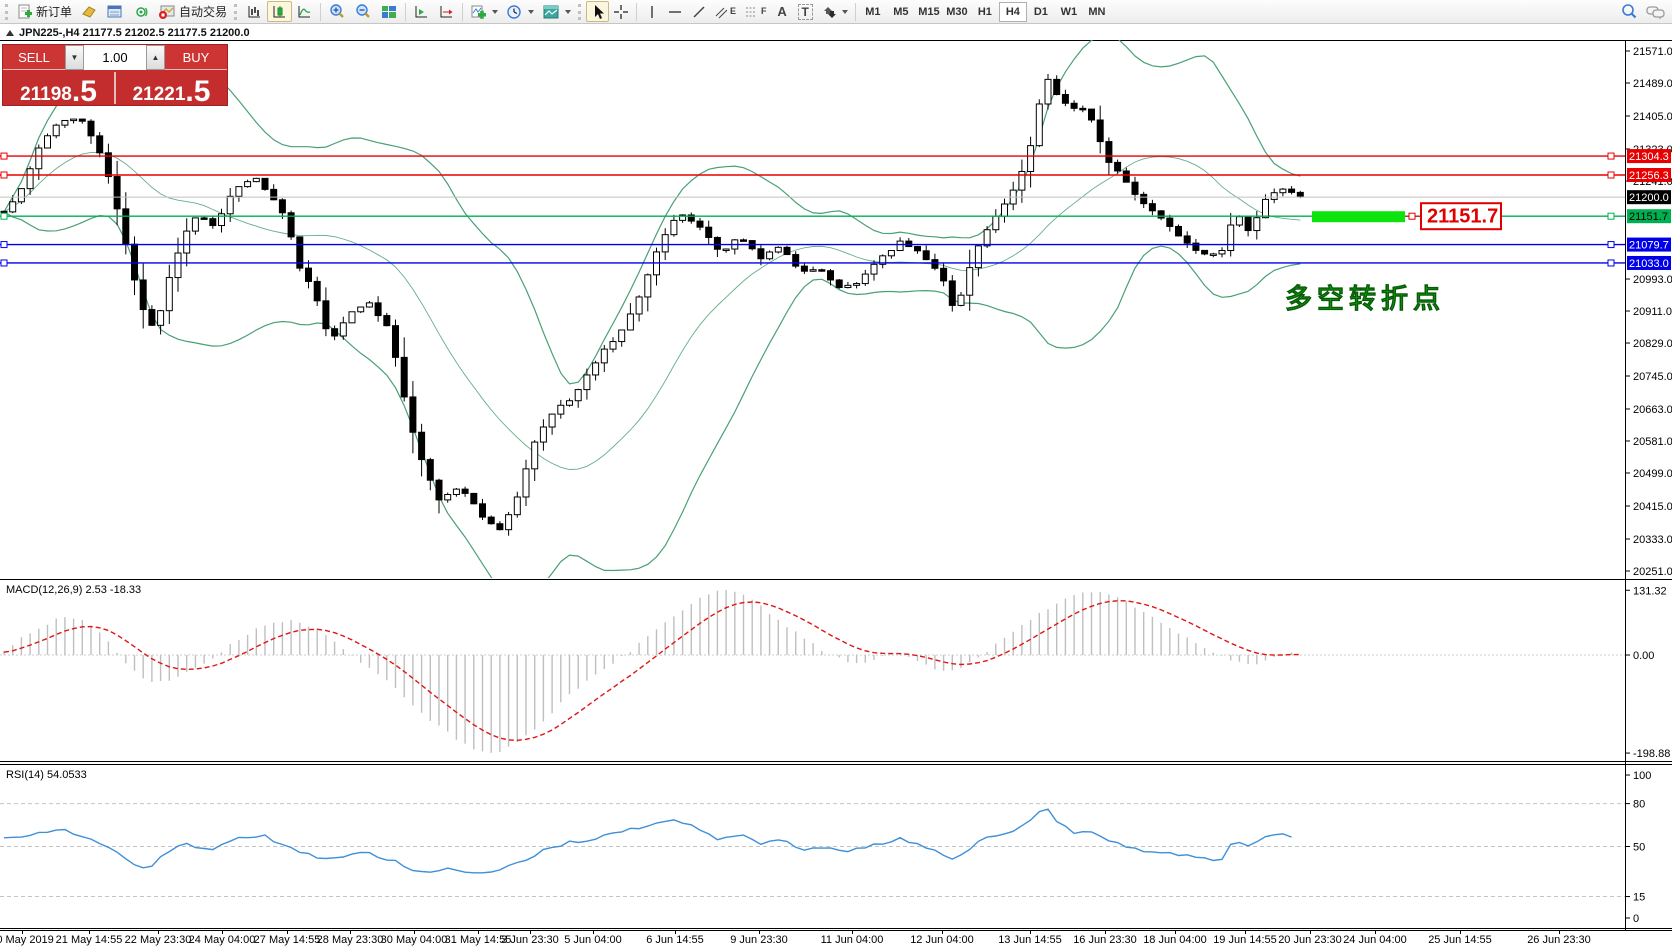 The image size is (1672, 948). I want to click on flag-handle, so click(1412, 216).